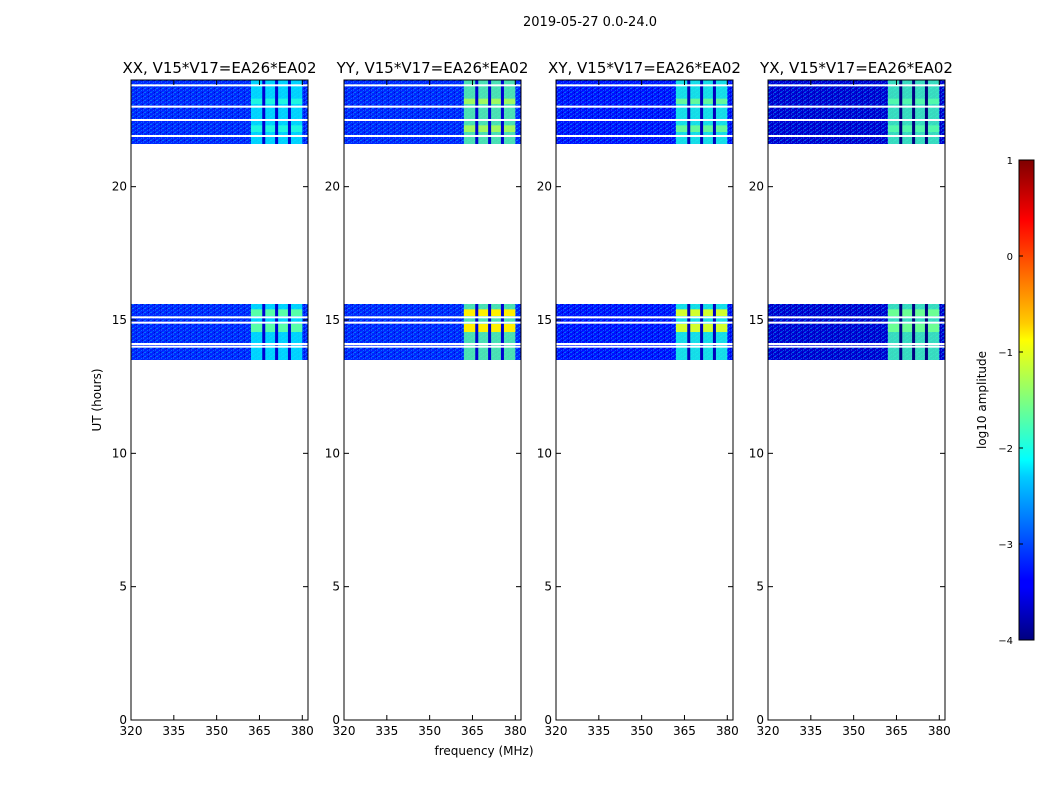 The width and height of the screenshot is (1050, 800). Describe the element at coordinates (1005, 641) in the screenshot. I see `colorbar-tick-label: −4` at that location.